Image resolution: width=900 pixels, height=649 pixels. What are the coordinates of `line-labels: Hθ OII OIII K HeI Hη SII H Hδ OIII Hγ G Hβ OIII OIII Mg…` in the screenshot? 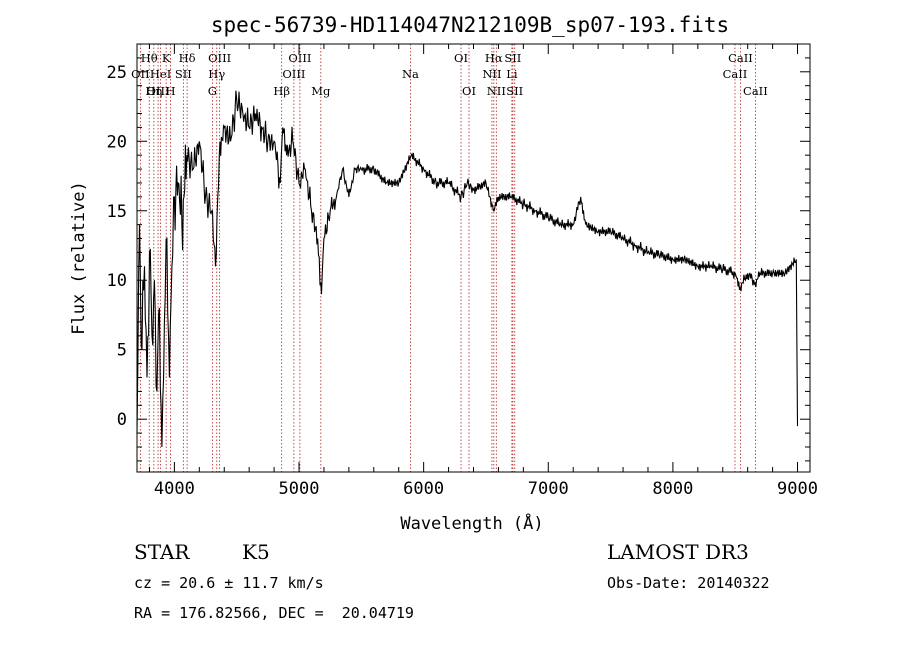 It's located at (449, 74).